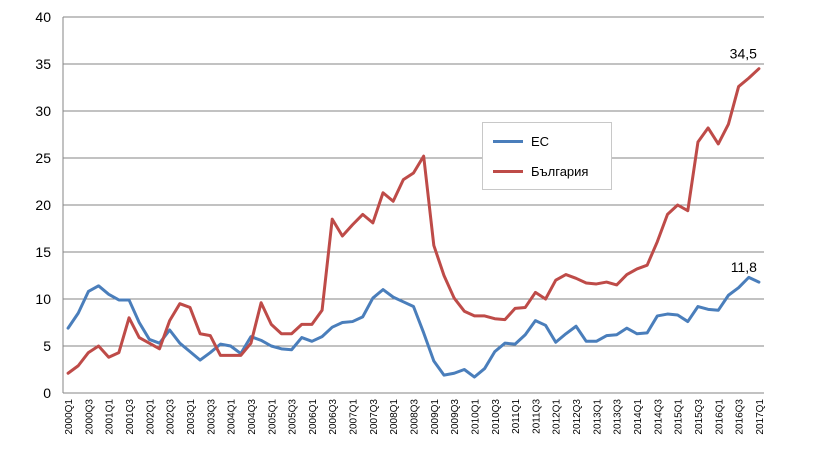 This screenshot has width=823, height=461. What do you see at coordinates (43, 111) in the screenshot?
I see `y-tick-label: 30` at bounding box center [43, 111].